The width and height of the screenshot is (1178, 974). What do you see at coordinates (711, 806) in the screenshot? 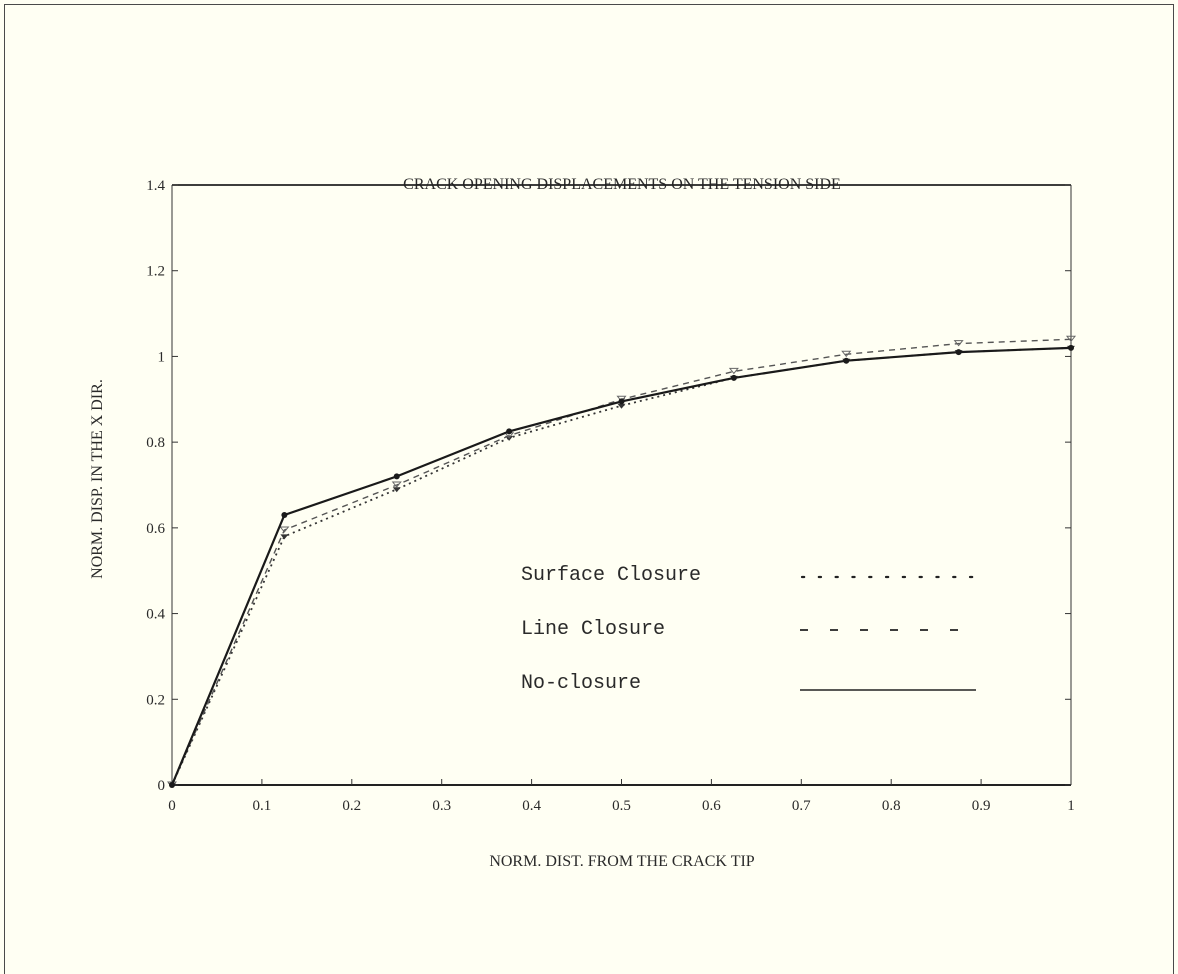
I see `x-tick-label: 0.6` at bounding box center [711, 806].